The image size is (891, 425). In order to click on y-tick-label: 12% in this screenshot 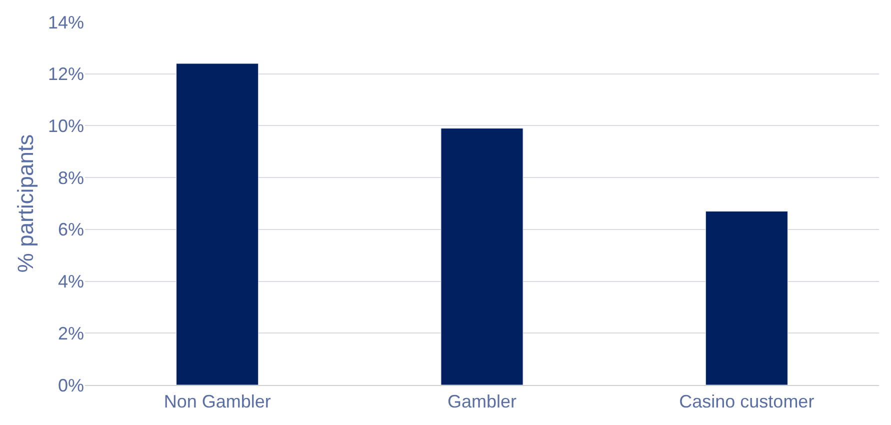, I will do `click(66, 74)`.